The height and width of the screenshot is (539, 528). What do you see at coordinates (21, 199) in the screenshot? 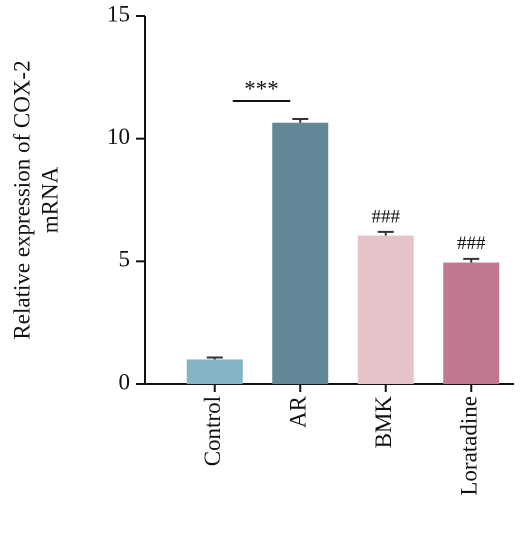
I see `y-axis-label: Relative expression of COX-2` at bounding box center [21, 199].